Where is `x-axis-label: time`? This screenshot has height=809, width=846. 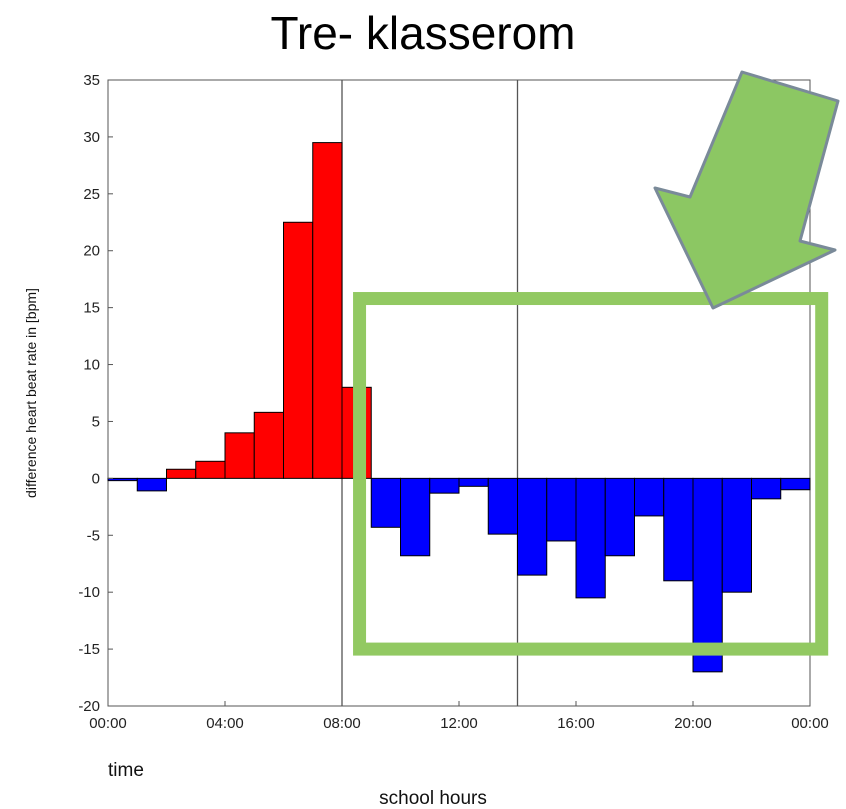
x-axis-label: time is located at coordinates (126, 770).